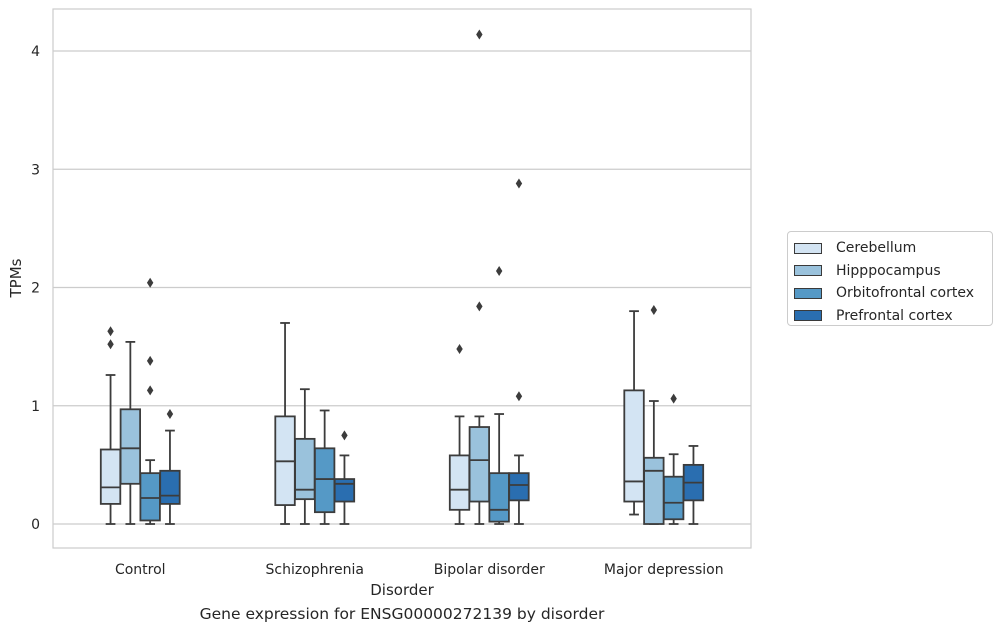 This screenshot has width=1003, height=634. I want to click on y-tick-label-4: 4, so click(35, 52).